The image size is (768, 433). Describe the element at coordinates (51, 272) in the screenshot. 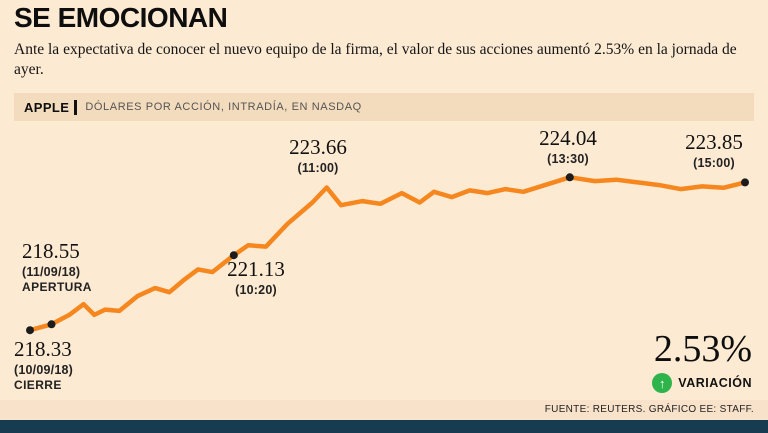

I see `date-label: (11/09/18)` at that location.